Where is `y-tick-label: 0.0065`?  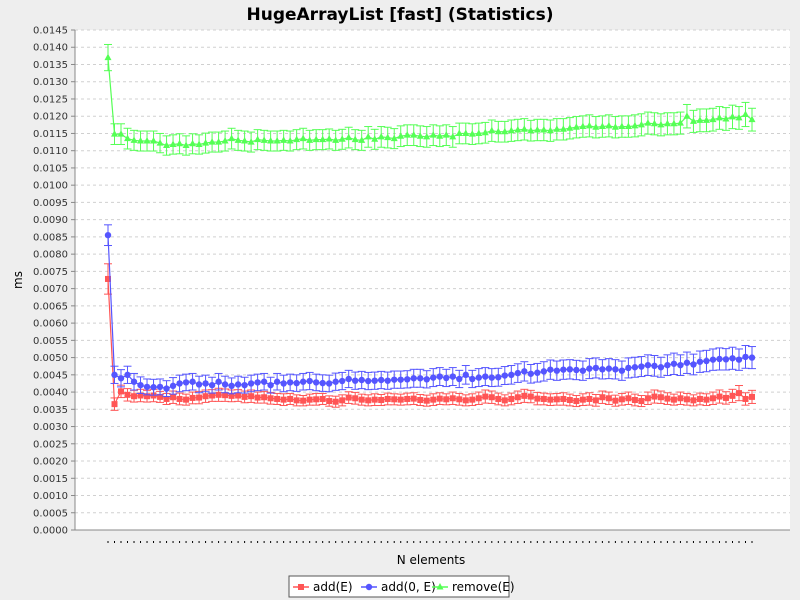 y-tick-label: 0.0065 is located at coordinates (50, 306).